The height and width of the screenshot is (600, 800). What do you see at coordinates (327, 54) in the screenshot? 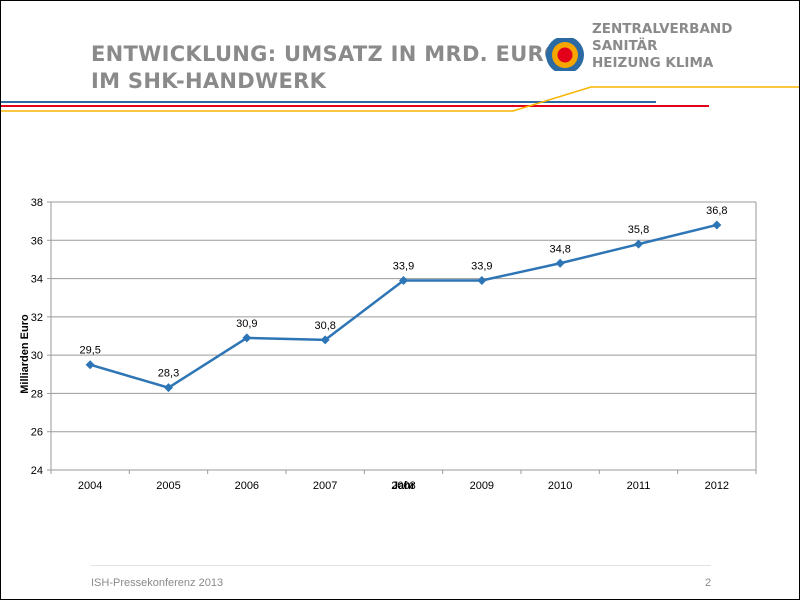
I see `title-line-1: ENTWICKLUNG: UMSATZ IN MRD. EURO` at bounding box center [327, 54].